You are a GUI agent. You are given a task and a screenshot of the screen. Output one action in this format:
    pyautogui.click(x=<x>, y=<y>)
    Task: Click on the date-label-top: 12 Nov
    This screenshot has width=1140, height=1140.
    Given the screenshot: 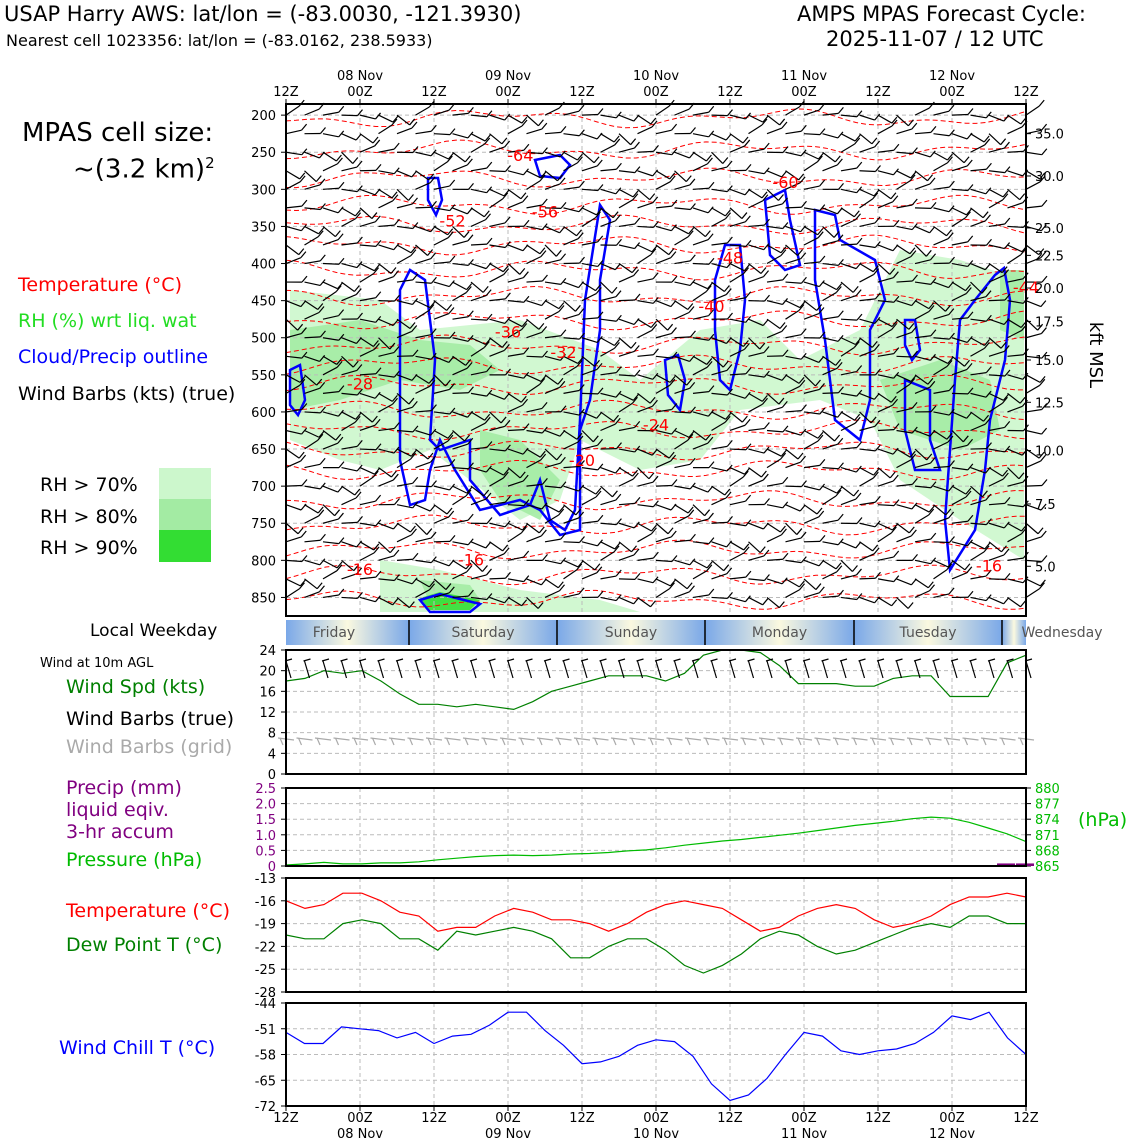 What is the action you would take?
    pyautogui.click(x=952, y=76)
    